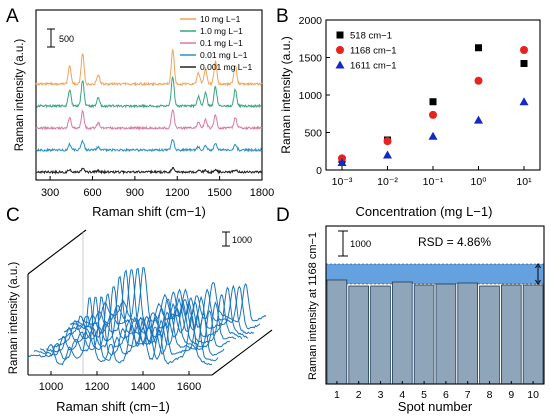 The width and height of the screenshot is (550, 417). I want to click on panel-c-x-label: Raman shift (cm−1), so click(113, 406).